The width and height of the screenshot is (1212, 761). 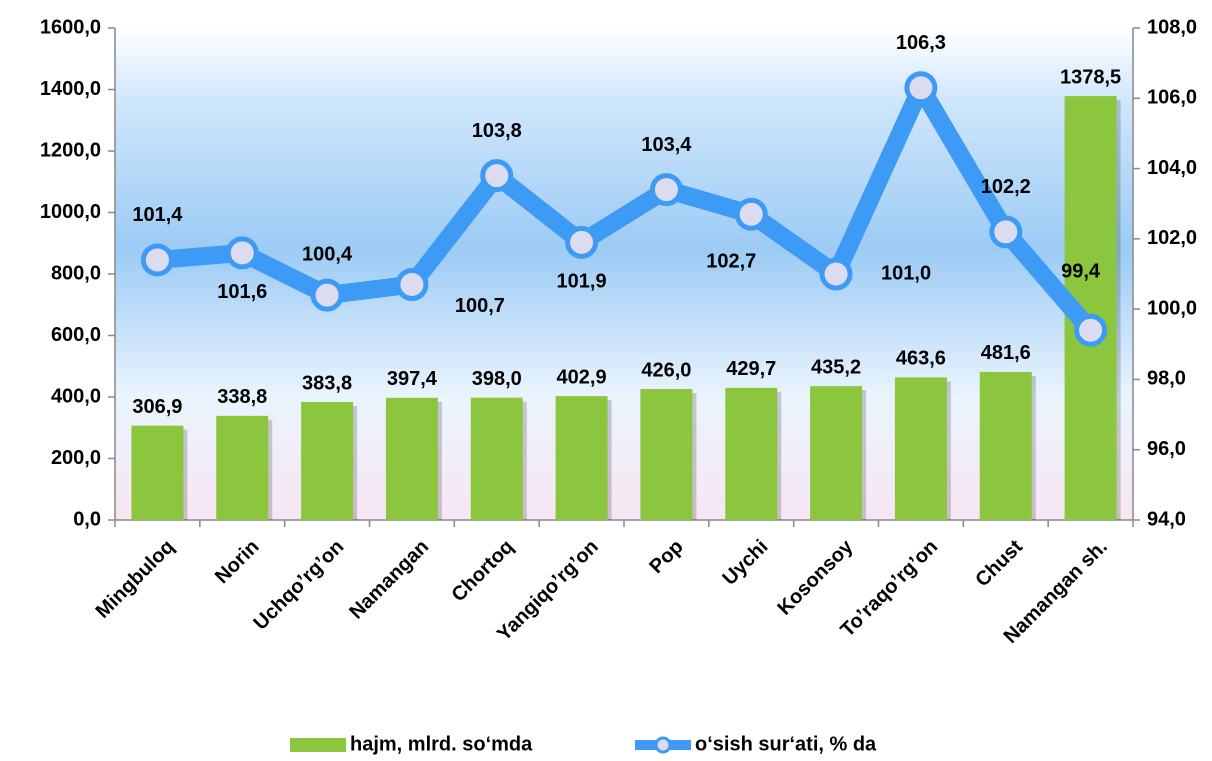 What do you see at coordinates (237, 562) in the screenshot?
I see `x-tick-label: Norin` at bounding box center [237, 562].